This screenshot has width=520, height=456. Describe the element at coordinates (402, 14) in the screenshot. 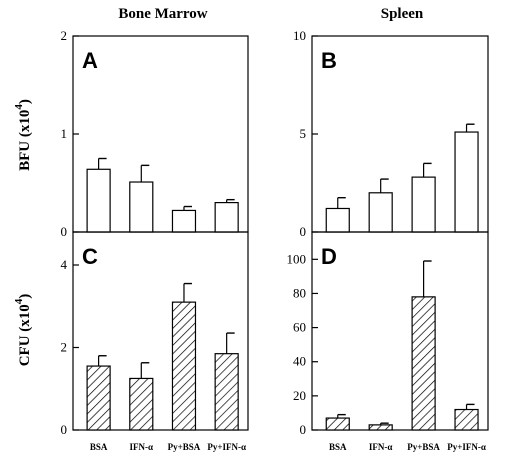

I see `column-title-spleen: Spleen` at that location.